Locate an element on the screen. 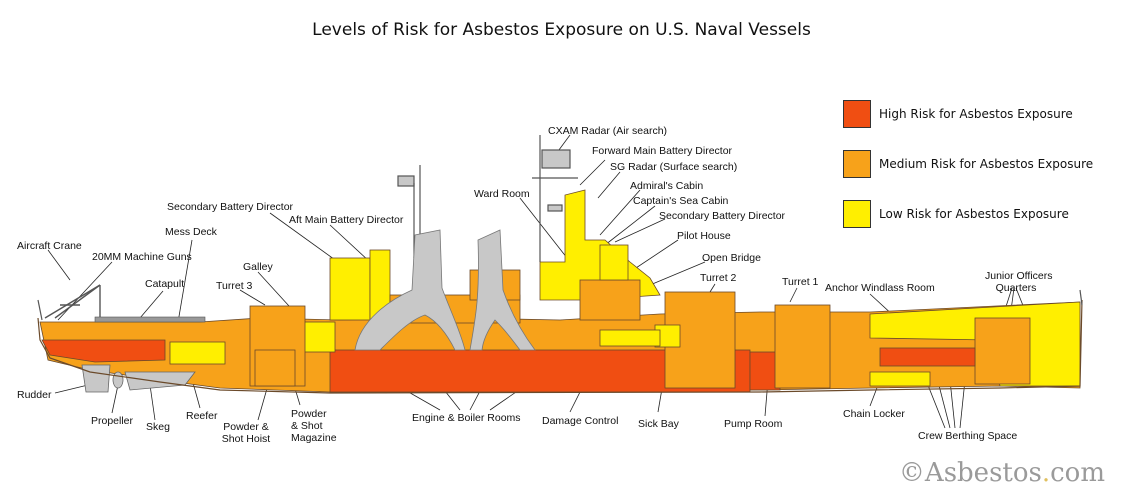 This screenshot has width=1123, height=500. label-engine-boiler-rooms: Engine & Boiler Rooms is located at coordinates (466, 418).